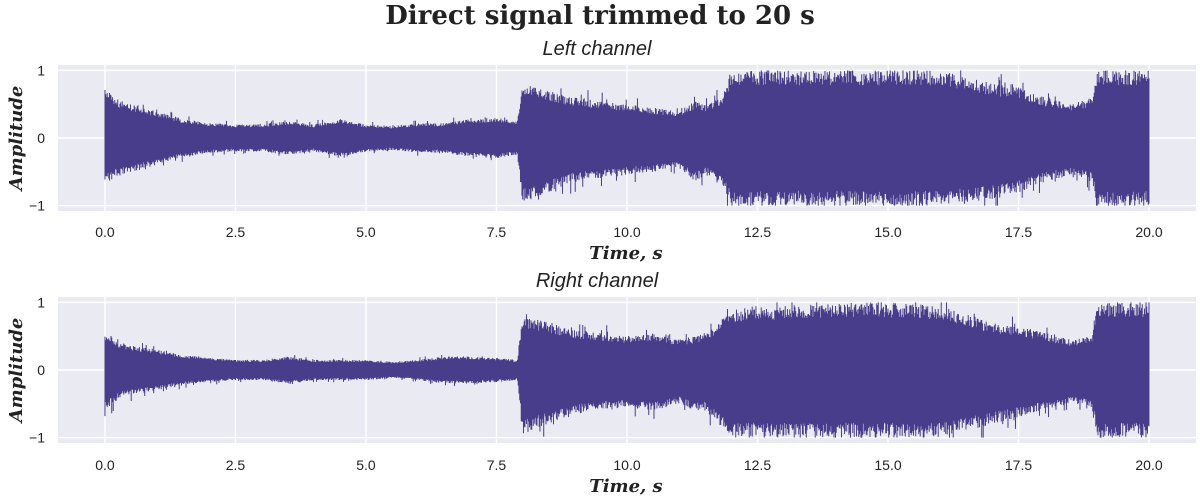  What do you see at coordinates (598, 49) in the screenshot?
I see `left-channel-title: Left channel` at bounding box center [598, 49].